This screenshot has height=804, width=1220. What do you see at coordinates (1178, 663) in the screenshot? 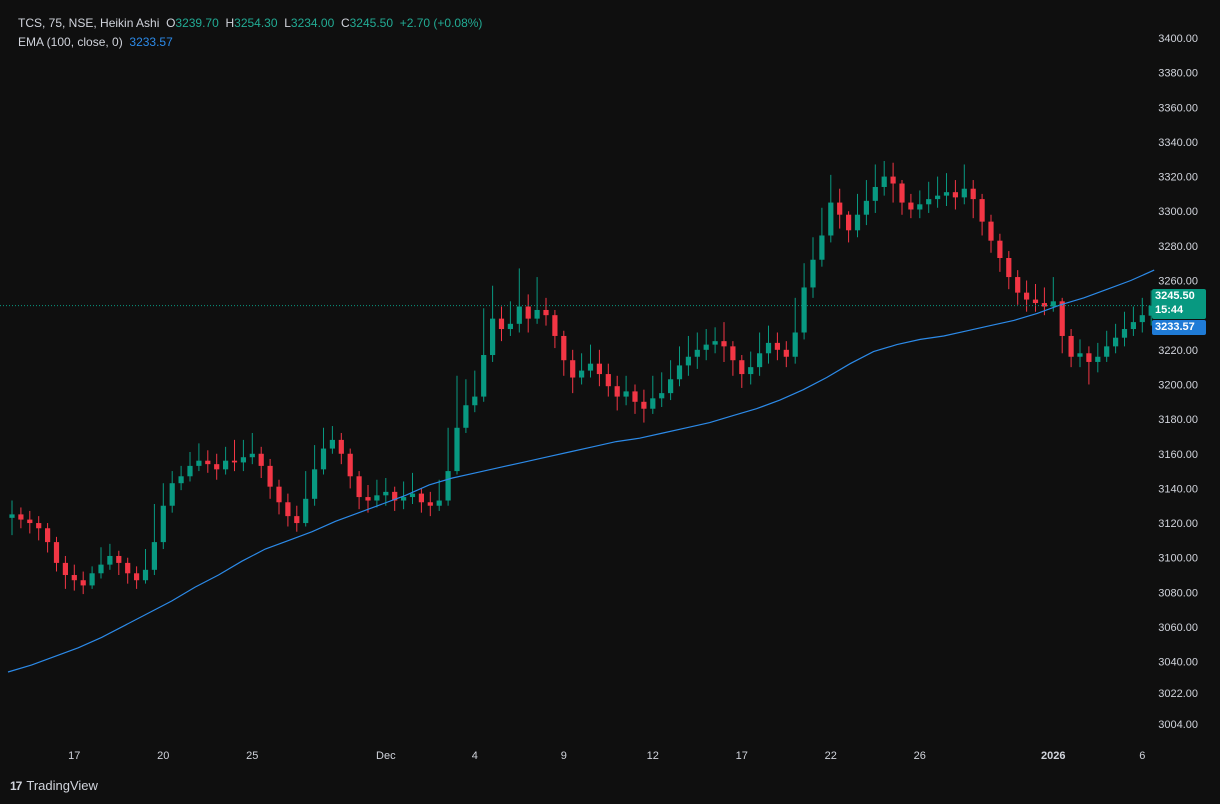
I see `y-tick-label: 3040.00` at bounding box center [1178, 663].